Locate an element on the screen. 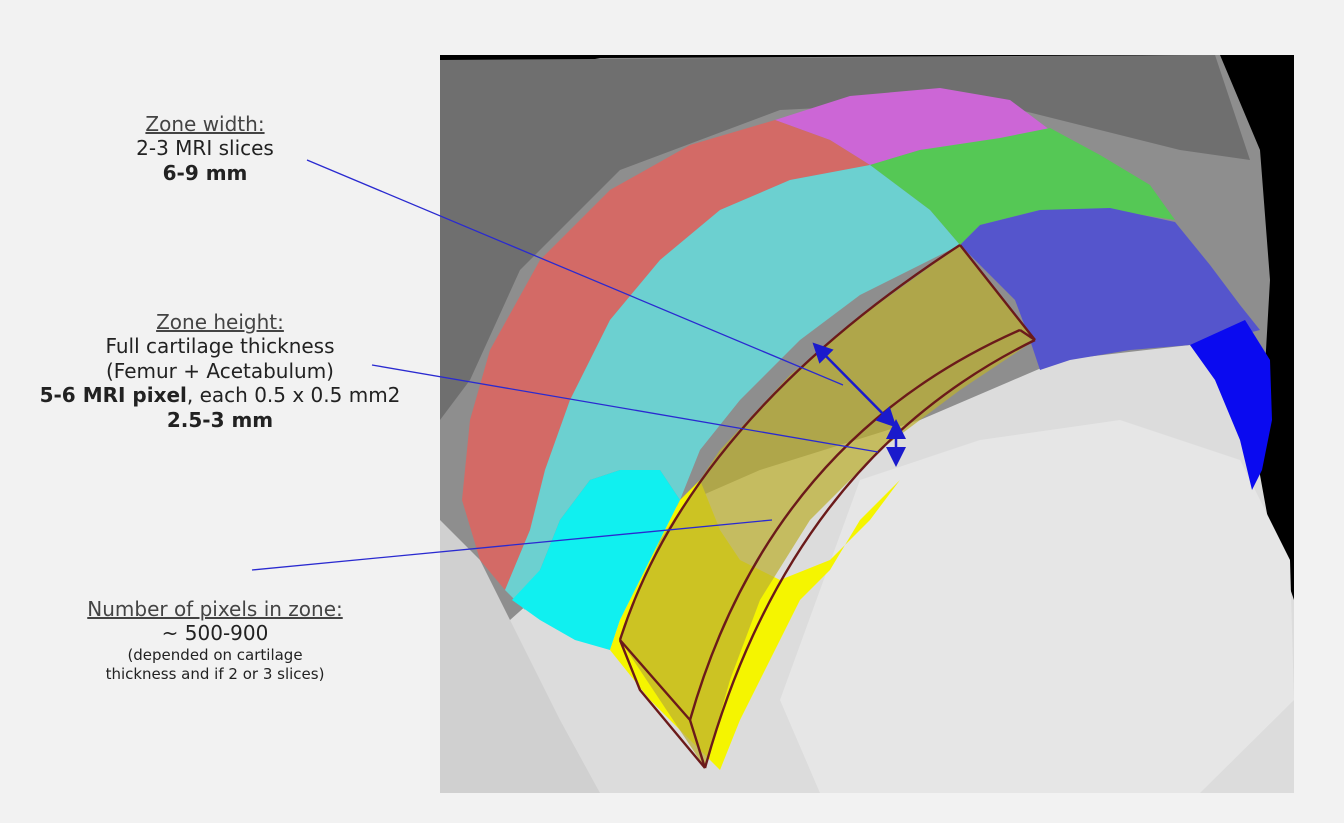  zone-width-slices: 2-3 MRI slices is located at coordinates (205, 148).